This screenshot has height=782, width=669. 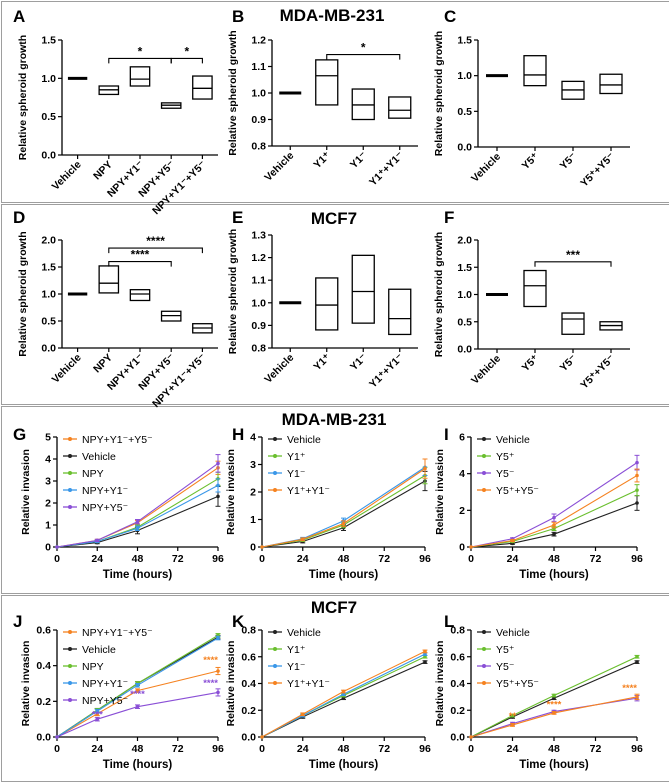 What do you see at coordinates (258, 236) in the screenshot?
I see `y-tick-label: 1.3` at bounding box center [258, 236].